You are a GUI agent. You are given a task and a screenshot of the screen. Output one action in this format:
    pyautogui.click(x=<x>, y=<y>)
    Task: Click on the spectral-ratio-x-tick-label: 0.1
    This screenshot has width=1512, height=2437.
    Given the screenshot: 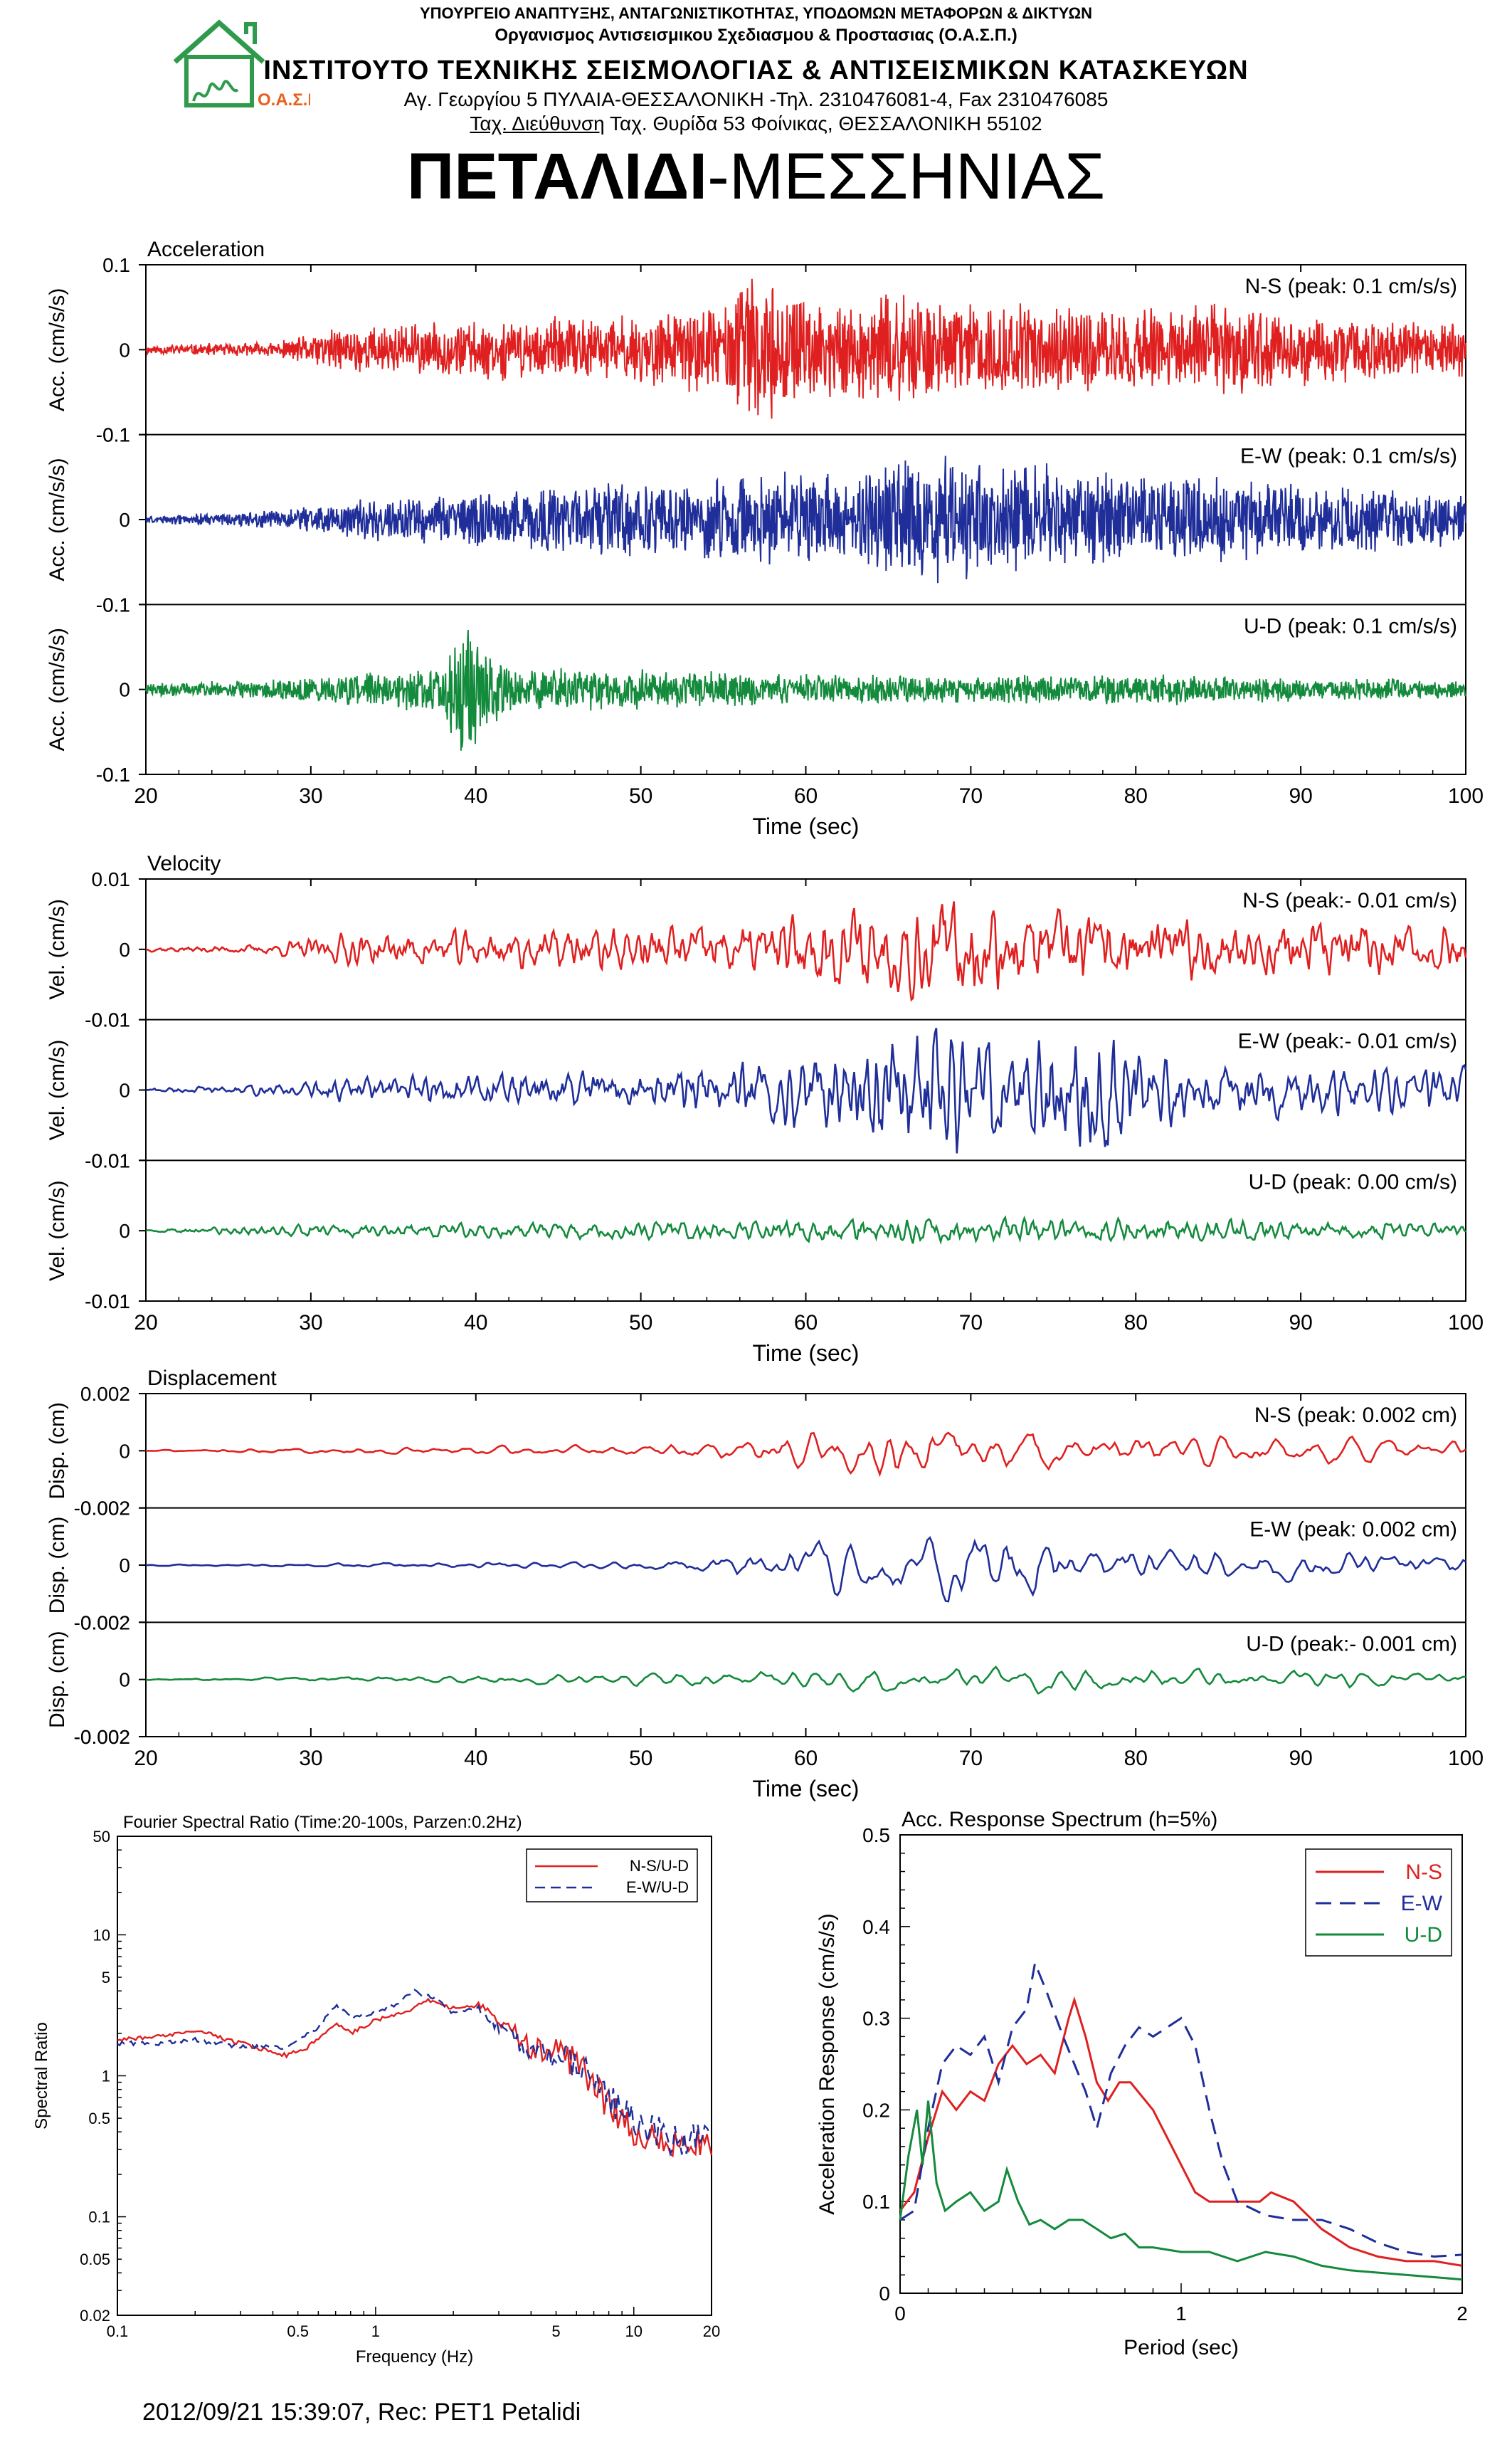 What is the action you would take?
    pyautogui.click(x=118, y=2331)
    